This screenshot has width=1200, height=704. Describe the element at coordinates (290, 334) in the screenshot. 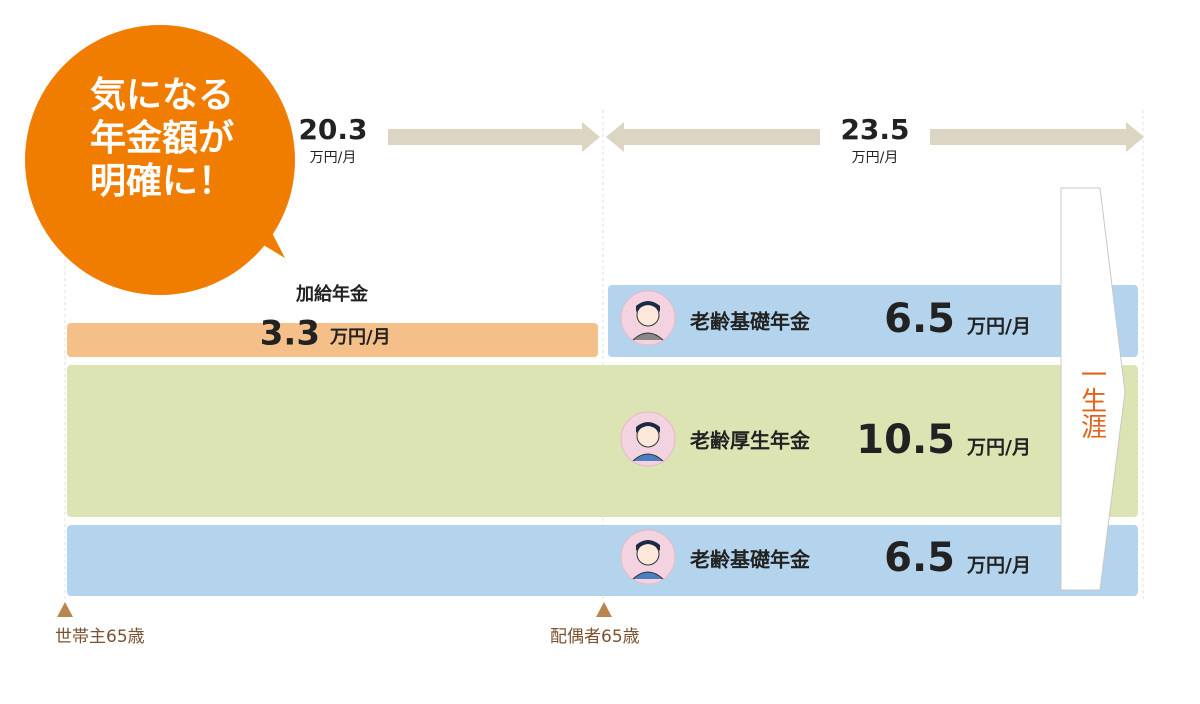

I see `allowance-amount: 3.3` at that location.